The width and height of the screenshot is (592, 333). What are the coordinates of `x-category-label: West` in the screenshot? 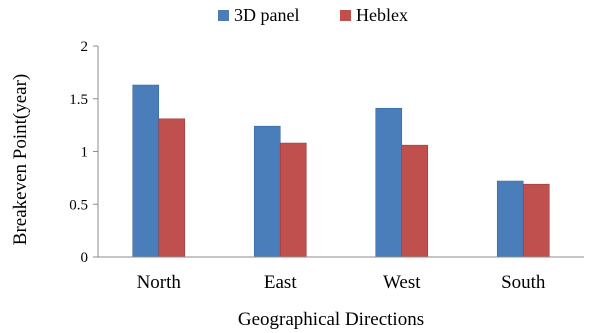 It's located at (402, 282).